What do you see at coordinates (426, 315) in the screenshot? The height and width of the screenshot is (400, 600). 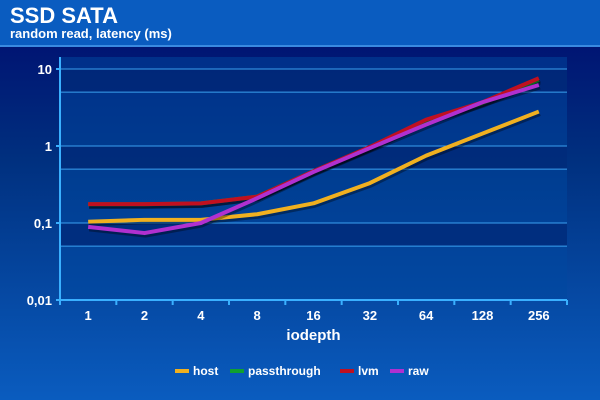 I see `x-tick-label: 64` at bounding box center [426, 315].